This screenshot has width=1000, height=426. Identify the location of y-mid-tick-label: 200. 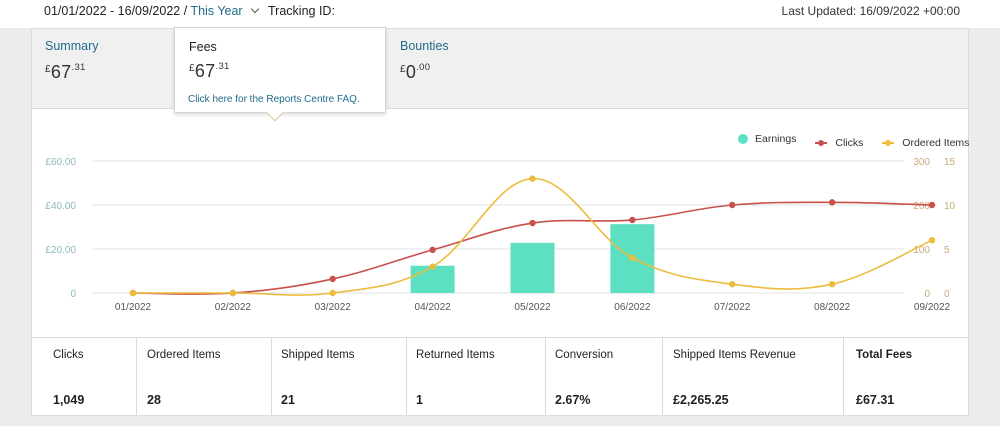
(921, 206).